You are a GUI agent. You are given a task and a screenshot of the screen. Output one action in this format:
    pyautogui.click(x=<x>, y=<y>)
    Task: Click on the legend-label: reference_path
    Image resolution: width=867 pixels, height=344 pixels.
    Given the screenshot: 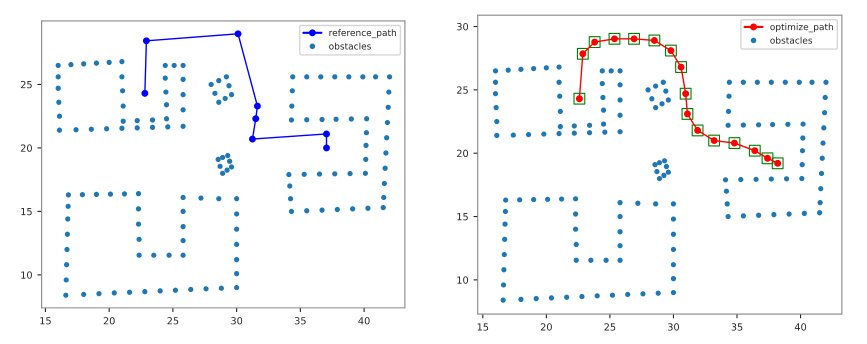 What is the action you would take?
    pyautogui.click(x=362, y=33)
    